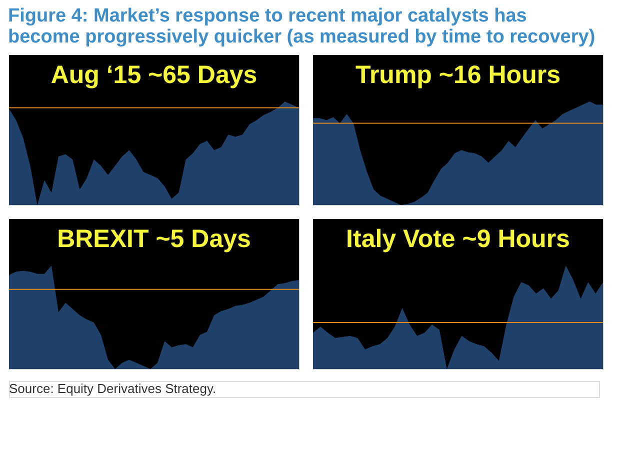 The image size is (625, 471). What do you see at coordinates (302, 27) in the screenshot?
I see `chart-title: Figure 4: Market’s response to recent major catalysts has become progressively quicker (as measured by time to recovery)` at bounding box center [302, 27].